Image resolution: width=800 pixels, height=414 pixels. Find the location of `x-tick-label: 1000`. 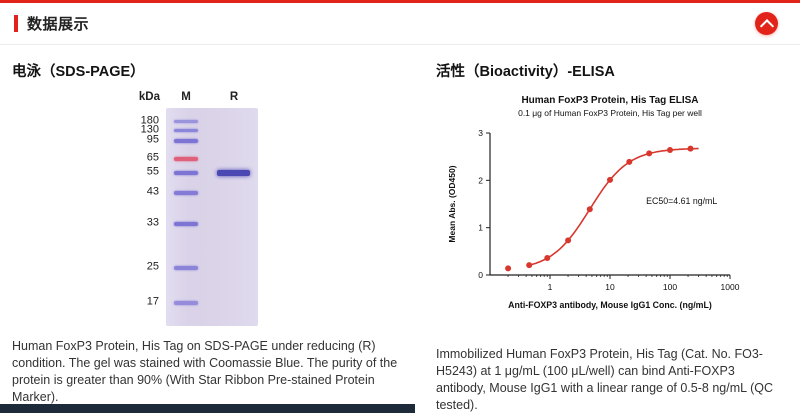

x-tick-label: 1000 is located at coordinates (730, 287).